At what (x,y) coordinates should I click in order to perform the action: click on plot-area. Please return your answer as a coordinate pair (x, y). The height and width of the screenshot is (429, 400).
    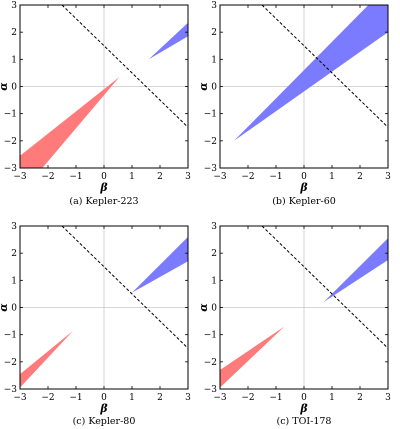
    Looking at the image, I should click on (311, 73).